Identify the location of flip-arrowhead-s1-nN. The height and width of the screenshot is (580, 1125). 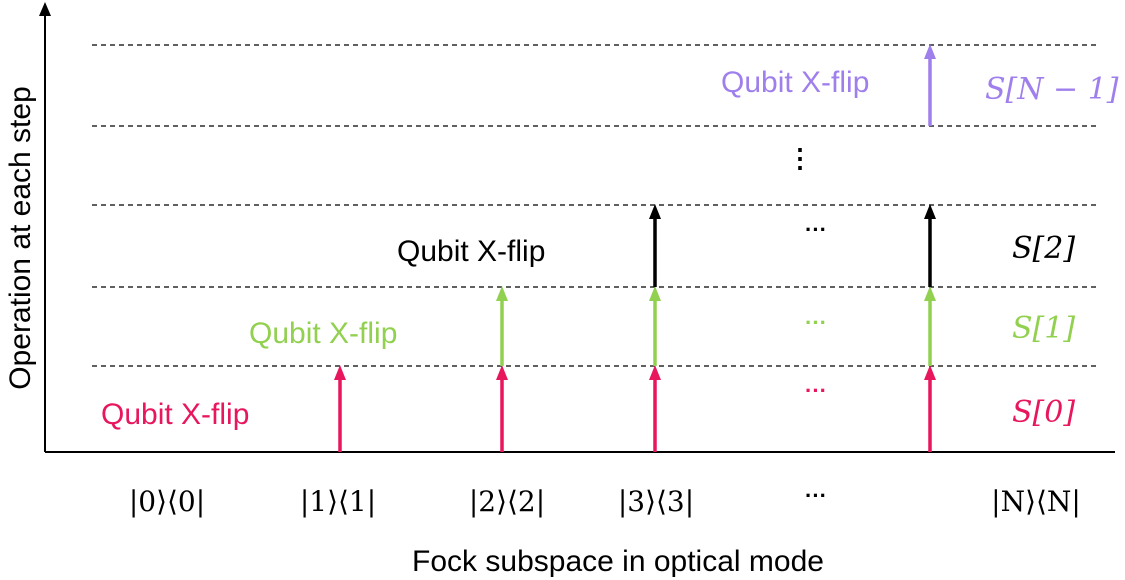
(930, 293).